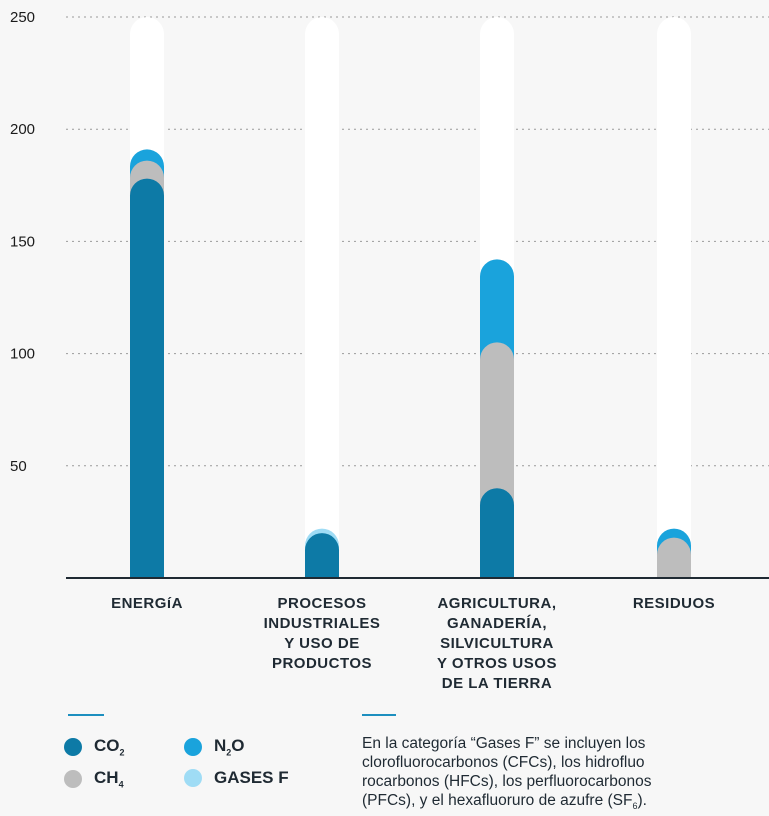  What do you see at coordinates (507, 781) in the screenshot?
I see `footnote-line: rocarbonos (HFCs), los perfluorocarbonos` at bounding box center [507, 781].